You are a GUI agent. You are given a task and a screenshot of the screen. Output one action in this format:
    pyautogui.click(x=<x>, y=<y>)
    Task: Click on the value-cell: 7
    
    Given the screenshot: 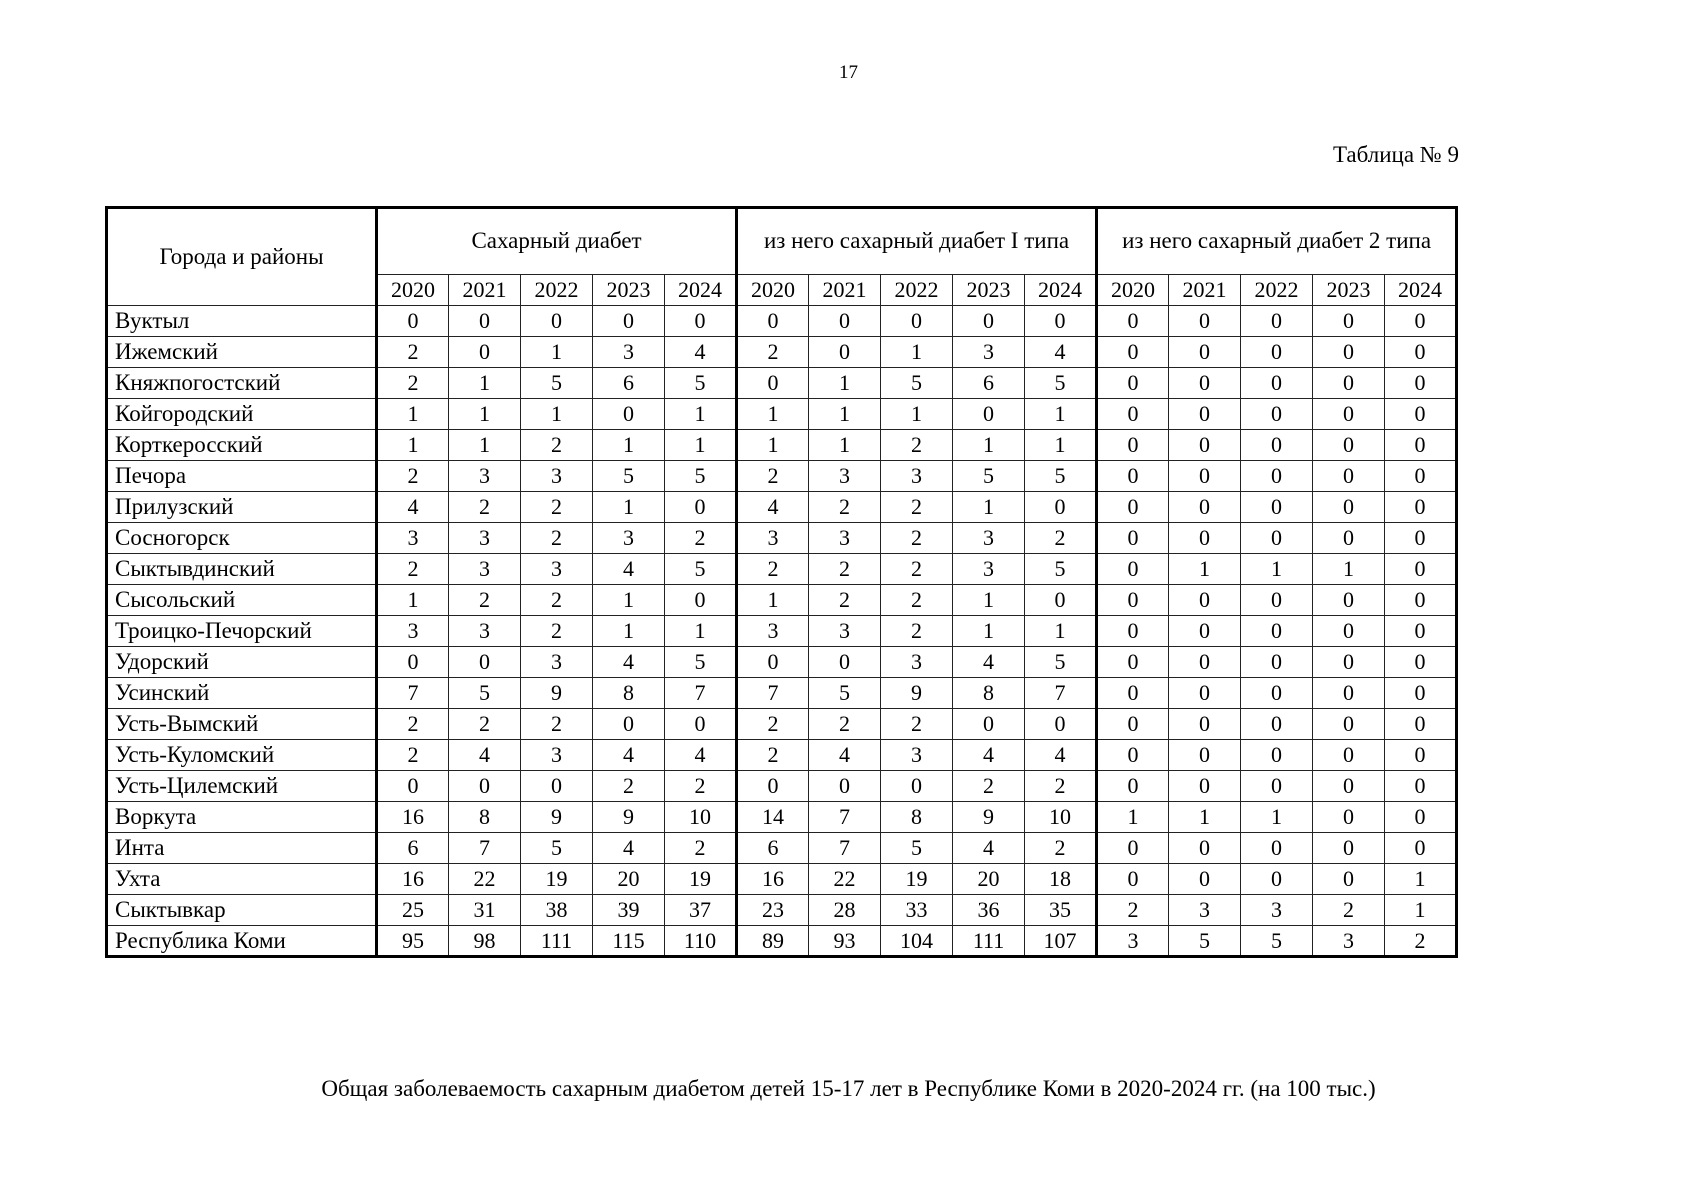 What is the action you would take?
    pyautogui.click(x=772, y=693)
    